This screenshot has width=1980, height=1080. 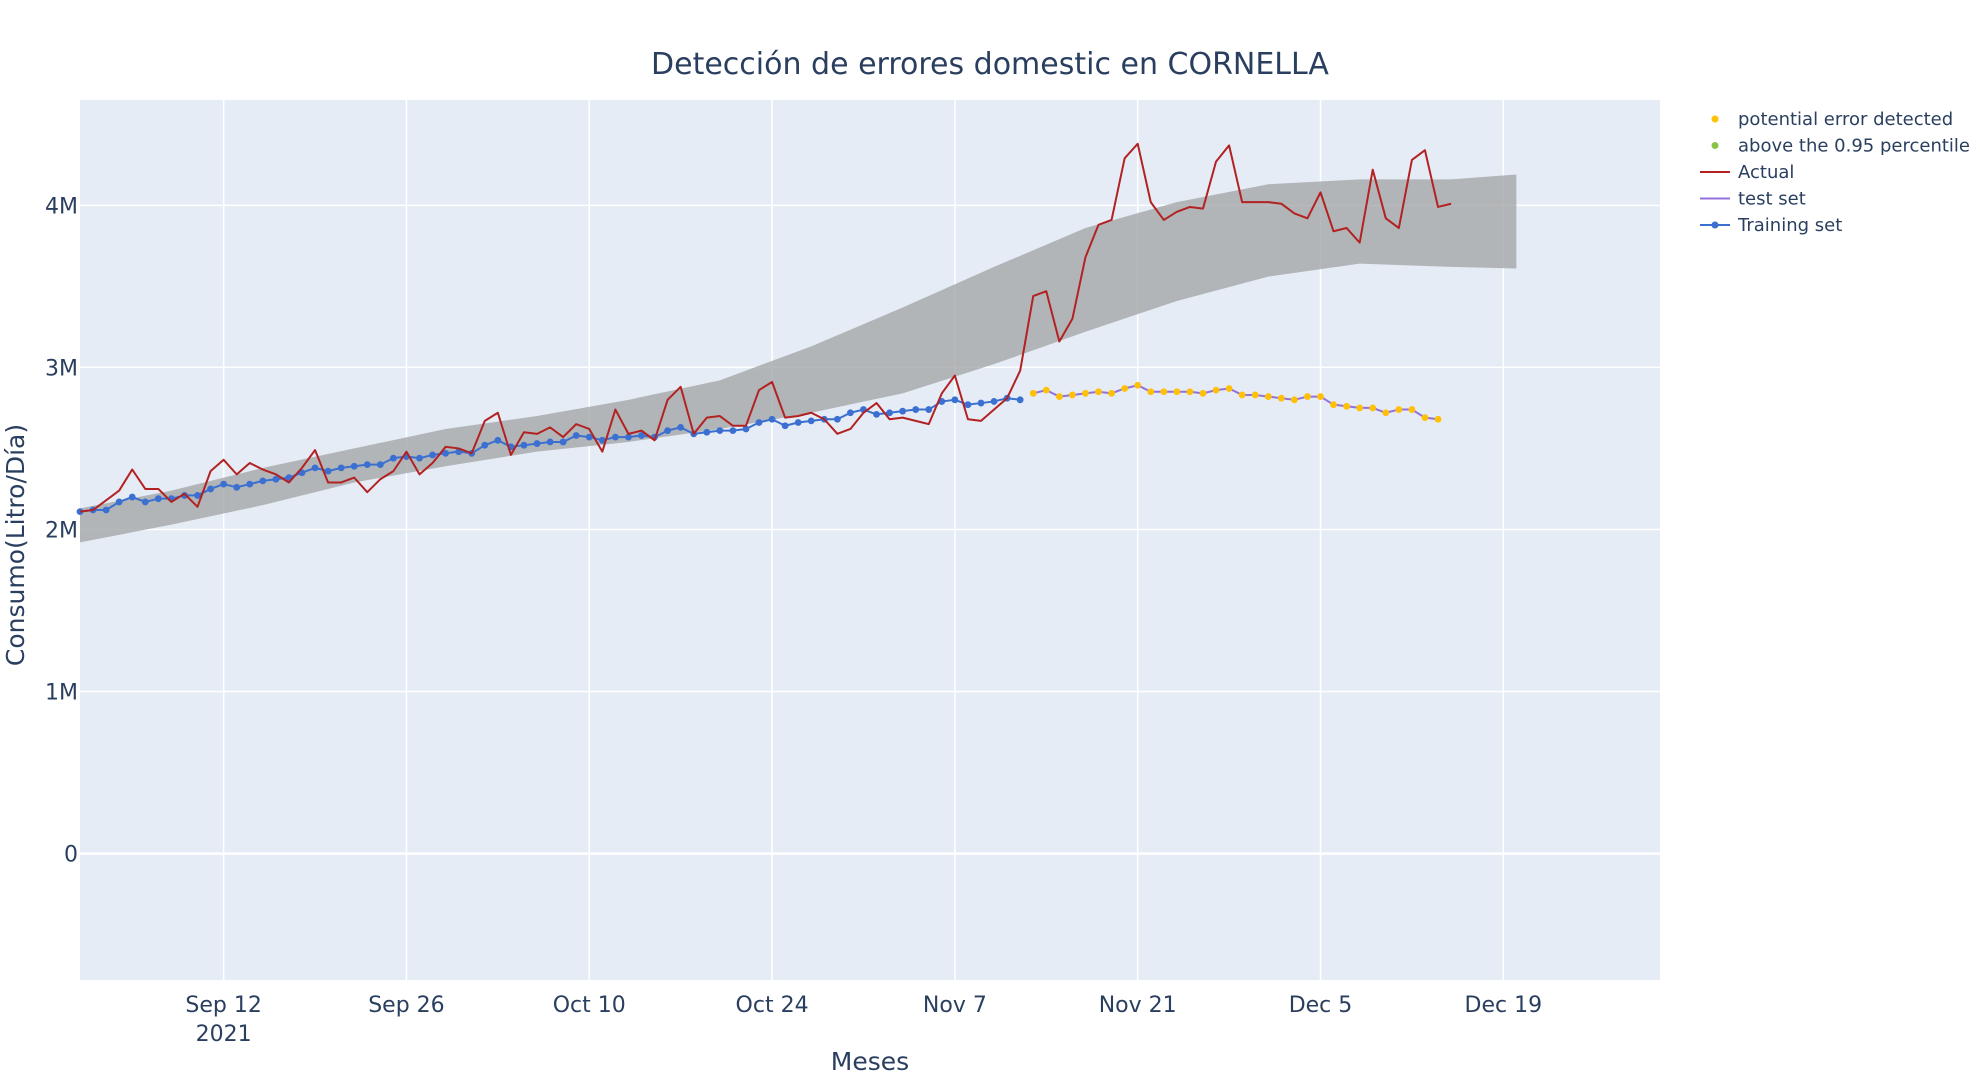 What do you see at coordinates (589, 1005) in the screenshot?
I see `x-tick-label: Oct 10` at bounding box center [589, 1005].